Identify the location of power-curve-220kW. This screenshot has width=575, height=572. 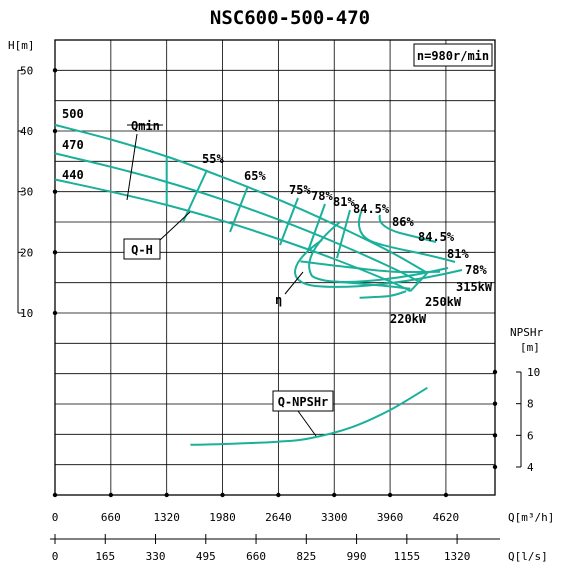
(383, 294).